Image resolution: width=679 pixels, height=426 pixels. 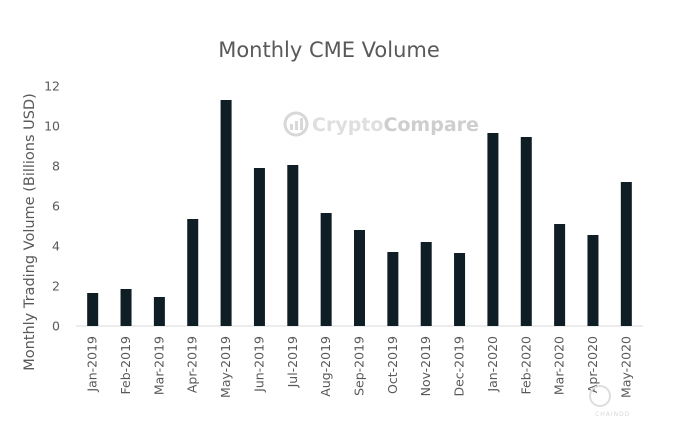 I want to click on bar-feb-2020, so click(x=526, y=231).